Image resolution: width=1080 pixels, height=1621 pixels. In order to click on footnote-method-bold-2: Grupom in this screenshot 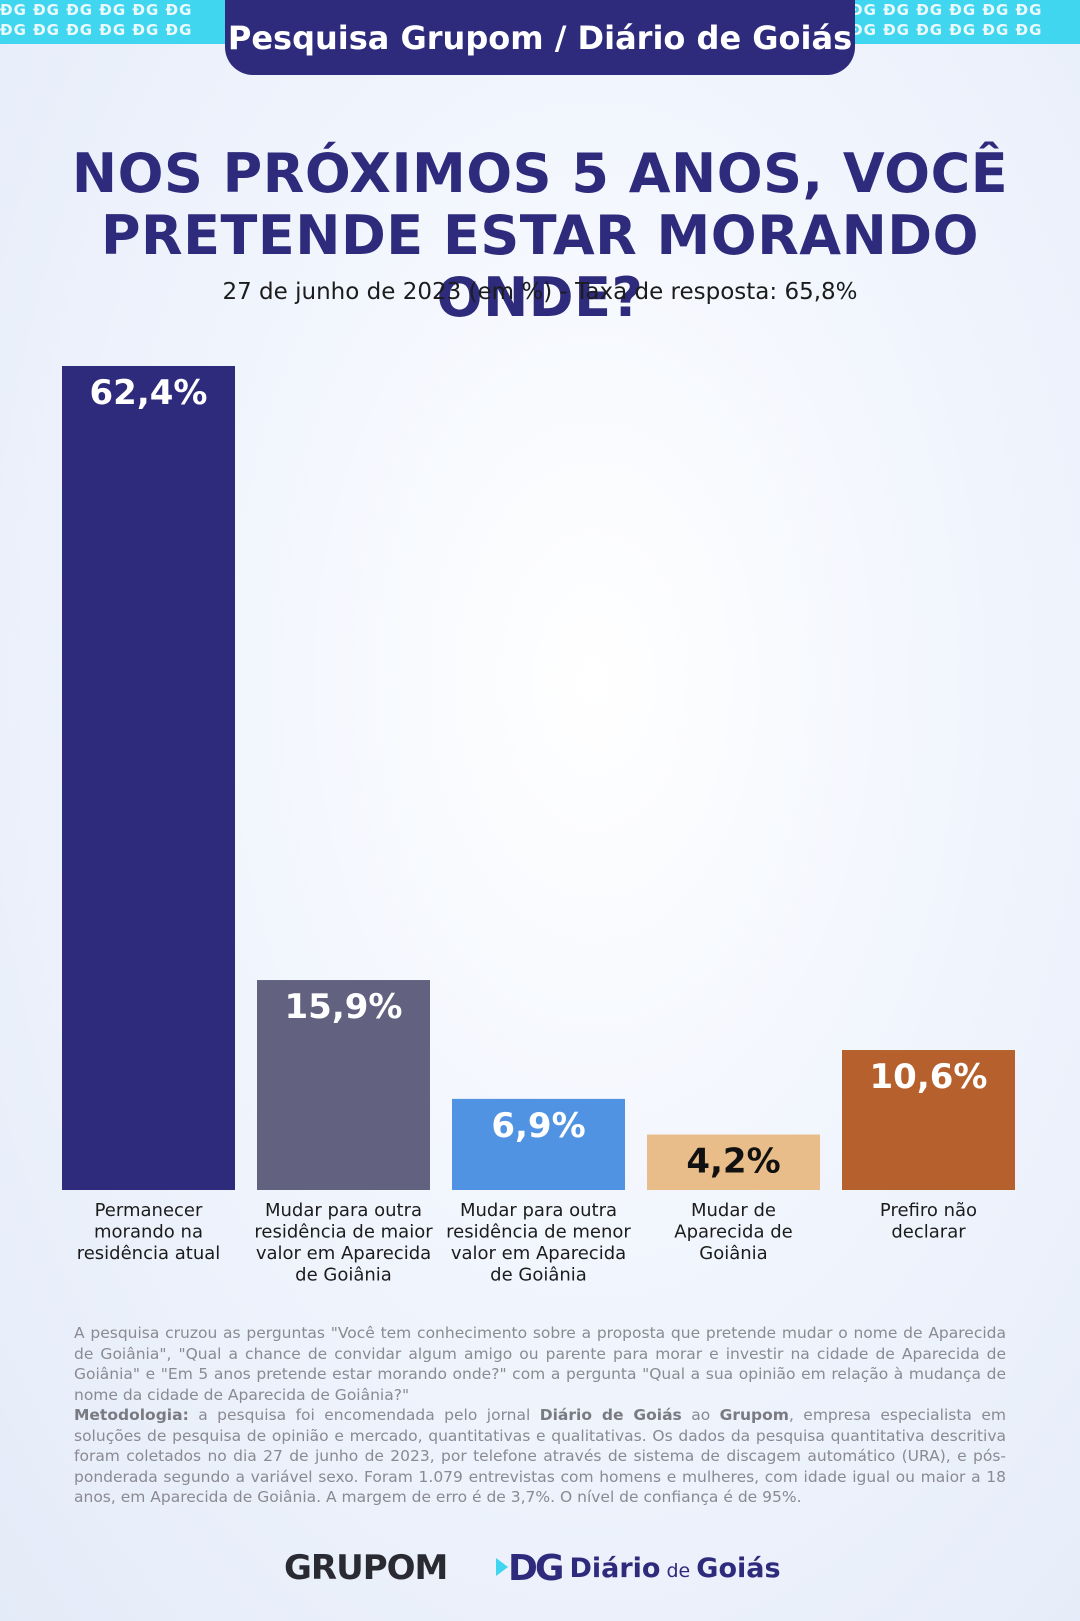, I will do `click(754, 1415)`.